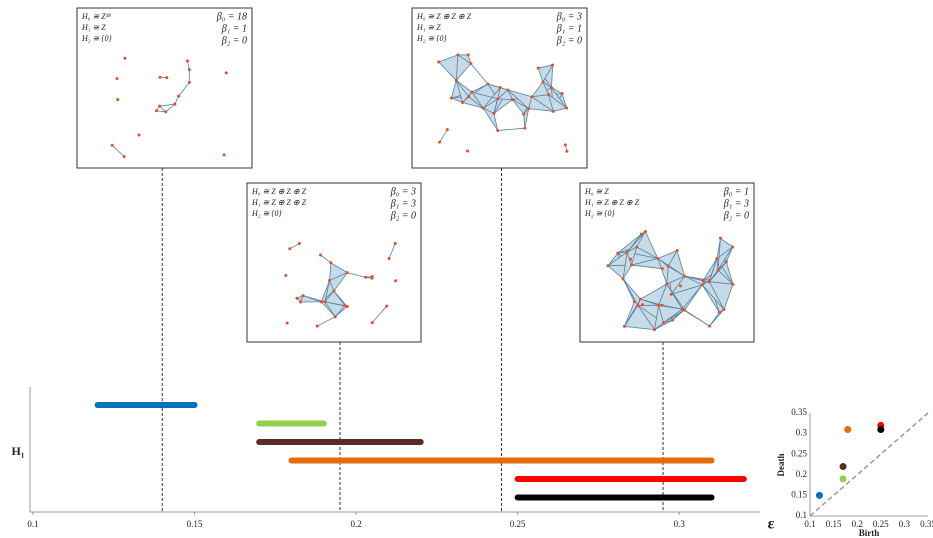  What do you see at coordinates (403, 191) in the screenshot?
I see `betti-label: β₀ = 3` at bounding box center [403, 191].